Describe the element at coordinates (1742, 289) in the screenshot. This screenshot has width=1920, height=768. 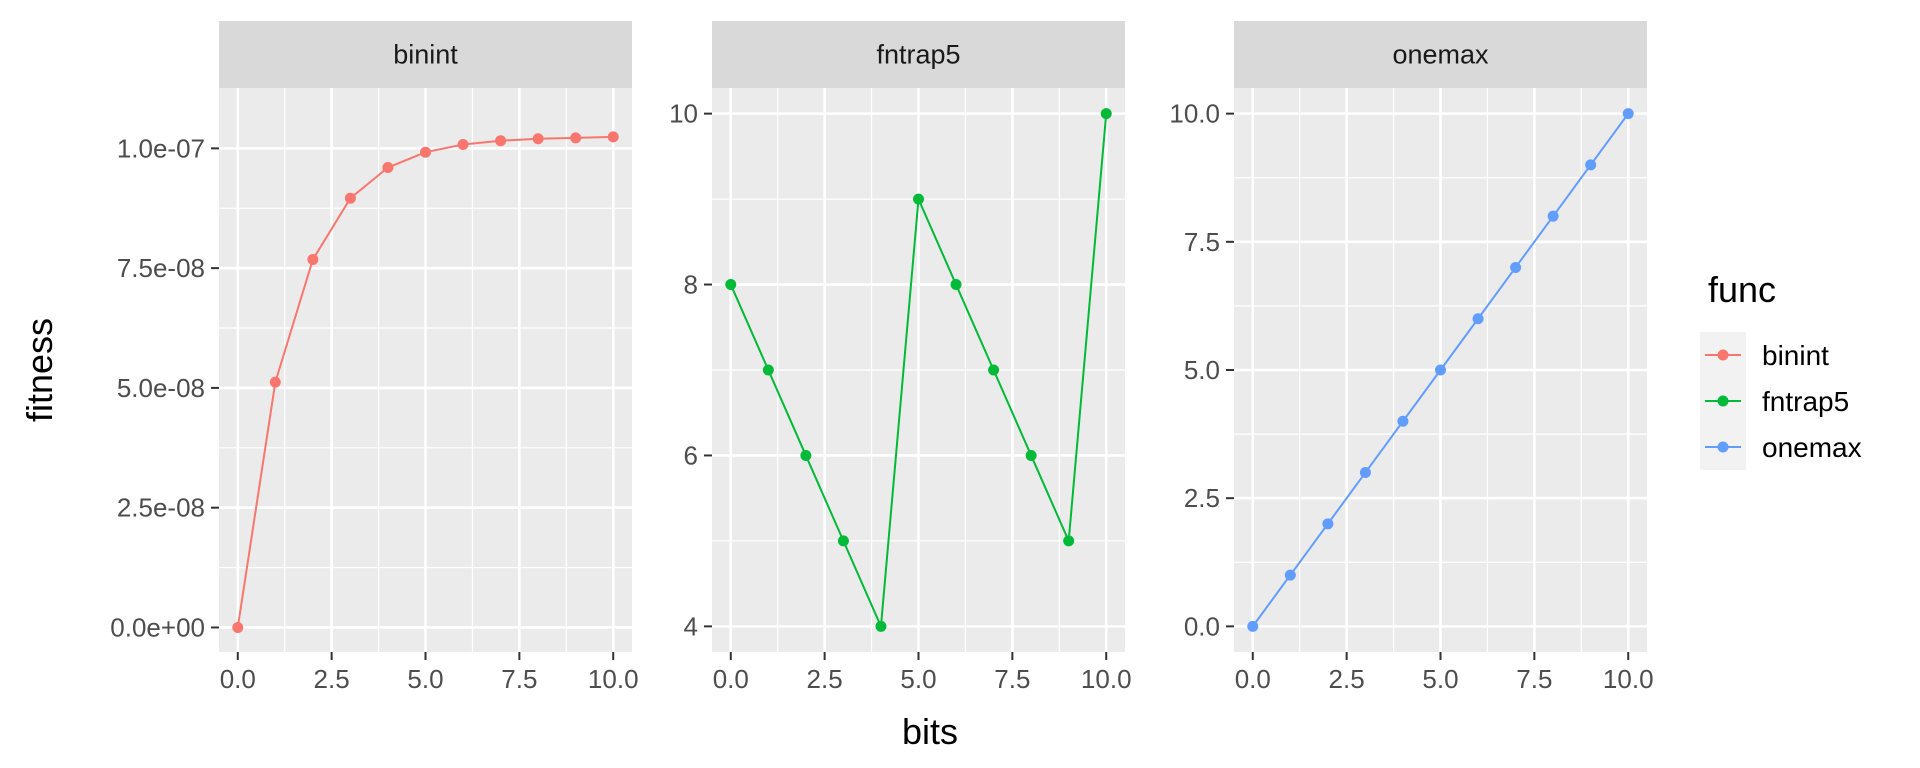
I see `legend-title: func` at that location.